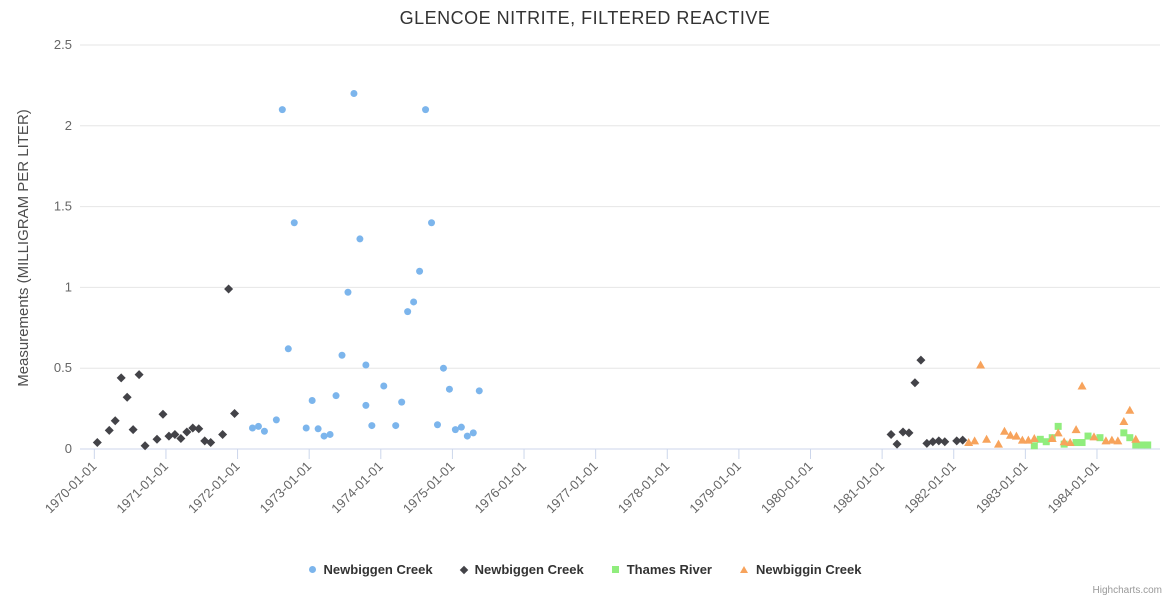 The height and width of the screenshot is (600, 1170). I want to click on legend-item-thames-river: Thames River, so click(661, 569).